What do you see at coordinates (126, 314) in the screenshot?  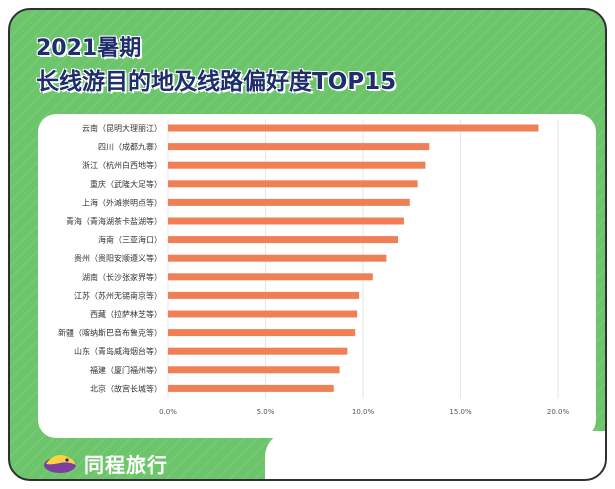 I see `category-label: 西藏（拉萨林芝等）` at bounding box center [126, 314].